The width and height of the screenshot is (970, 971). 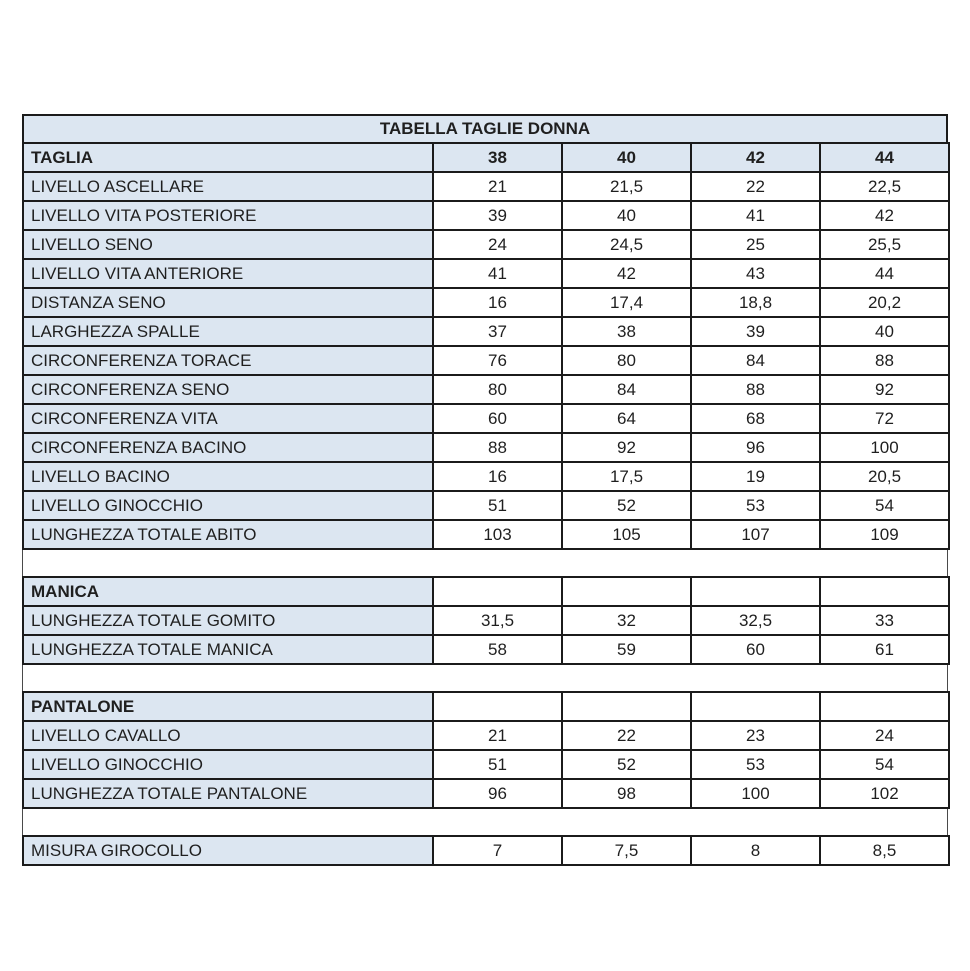 I want to click on value-cell: 72, so click(x=884, y=418).